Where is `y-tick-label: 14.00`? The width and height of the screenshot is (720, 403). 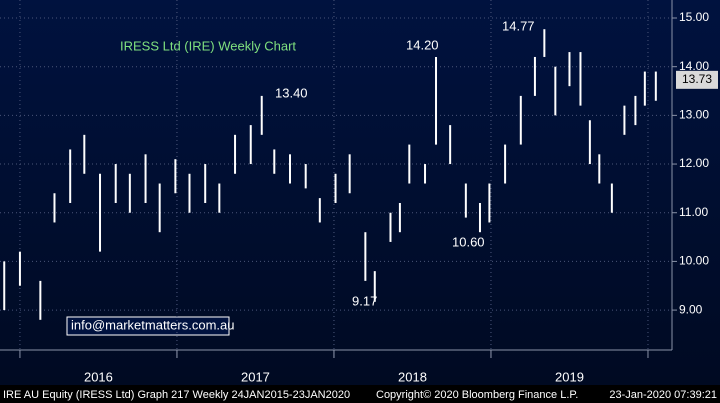
y-tick-label: 14.00 is located at coordinates (694, 66).